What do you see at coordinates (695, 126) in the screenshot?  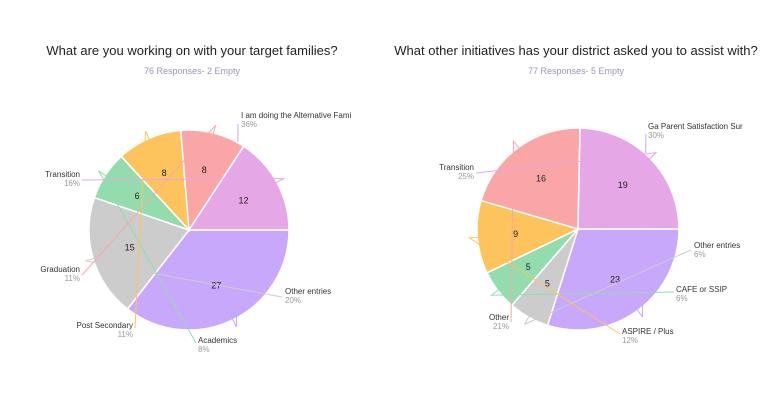 I see `slice-label-ga-parent-satisfaction-sur: Ga Parent Satisfaction Sur` at bounding box center [695, 126].